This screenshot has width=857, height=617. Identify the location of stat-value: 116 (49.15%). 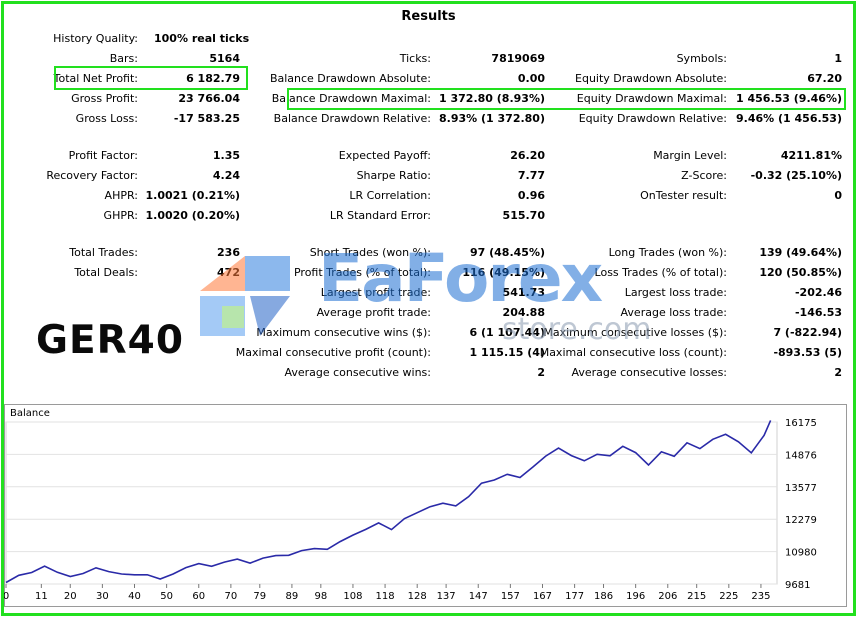
(503, 272).